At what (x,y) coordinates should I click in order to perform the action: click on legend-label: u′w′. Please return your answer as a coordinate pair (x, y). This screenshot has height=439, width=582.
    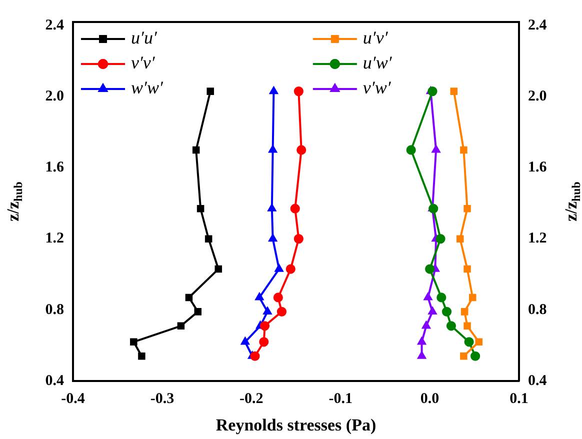
    Looking at the image, I should click on (377, 62).